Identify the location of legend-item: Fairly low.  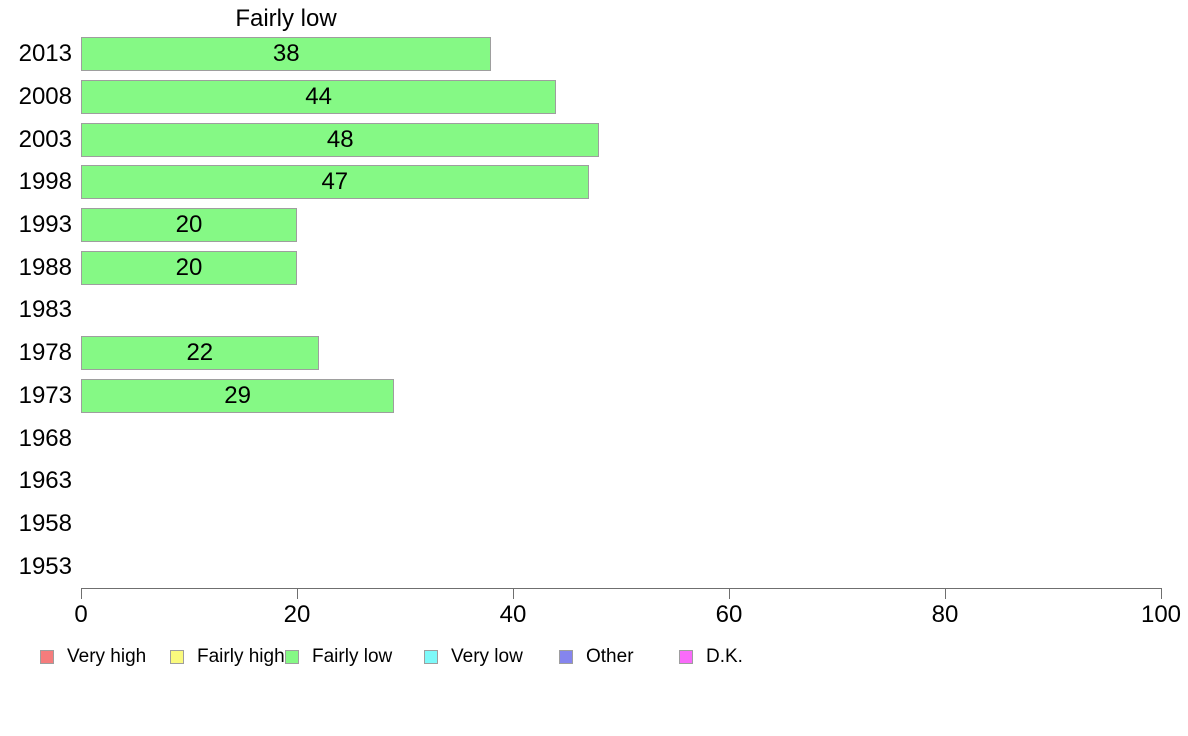
(339, 656).